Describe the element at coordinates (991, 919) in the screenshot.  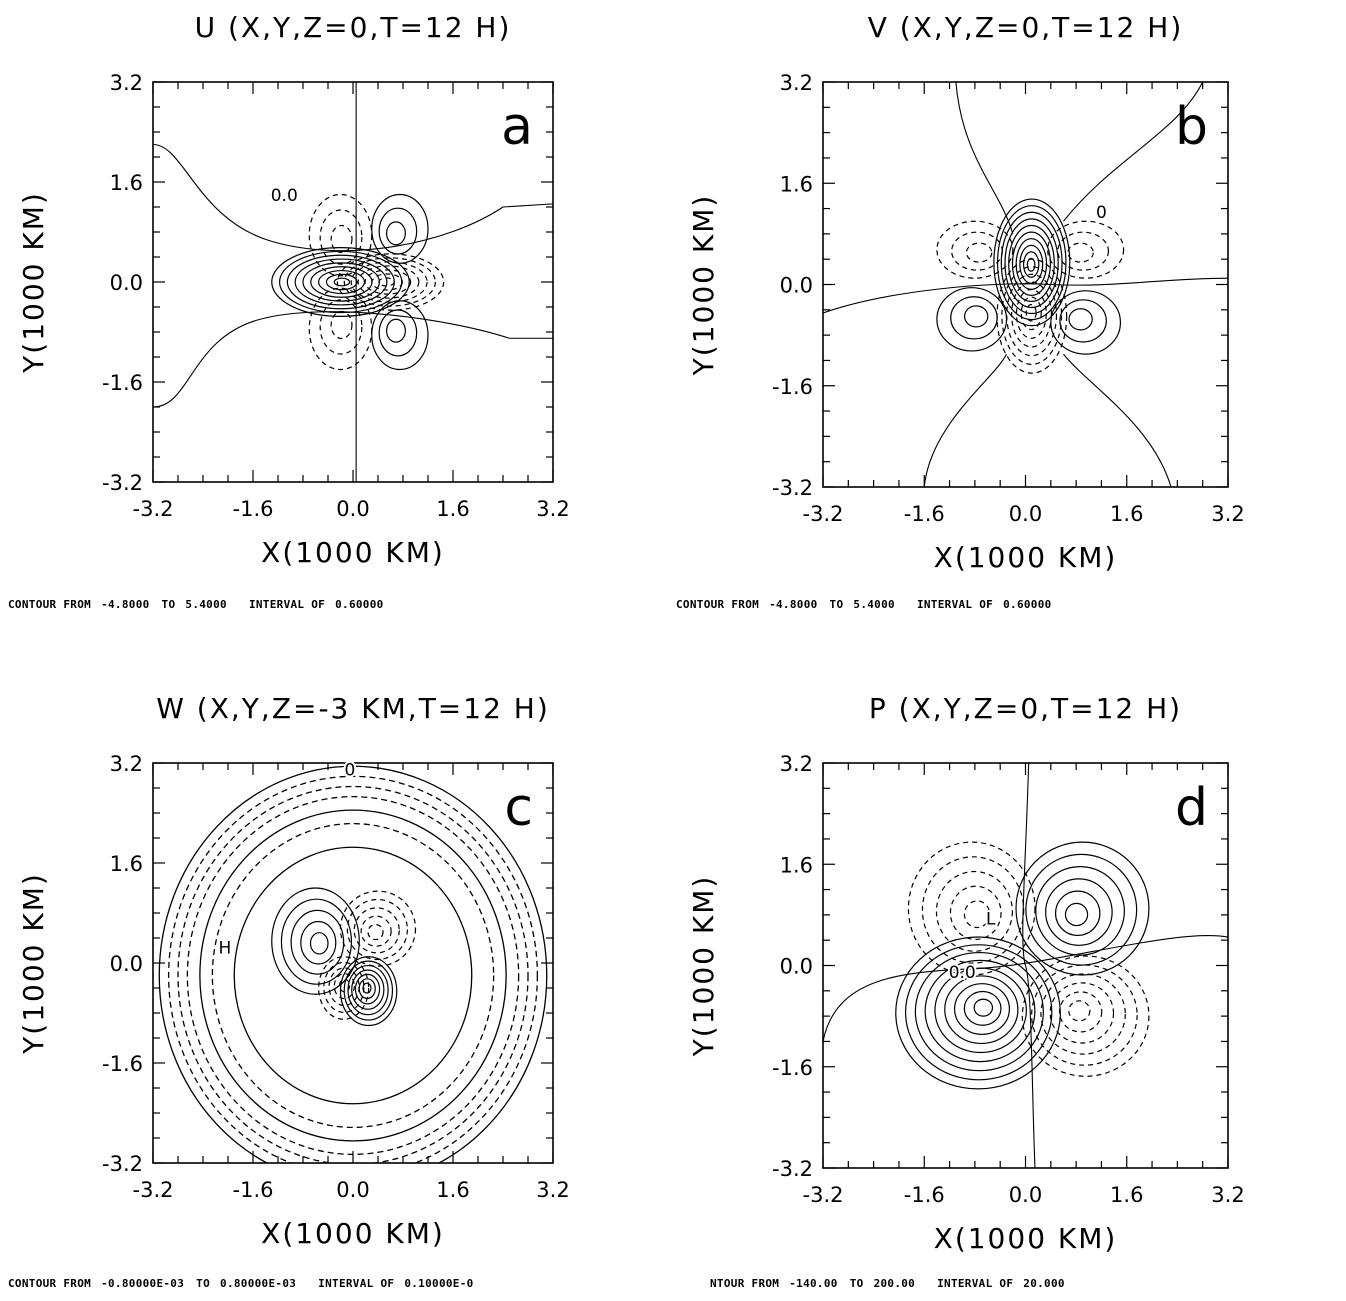
I see `contour-label: L` at that location.